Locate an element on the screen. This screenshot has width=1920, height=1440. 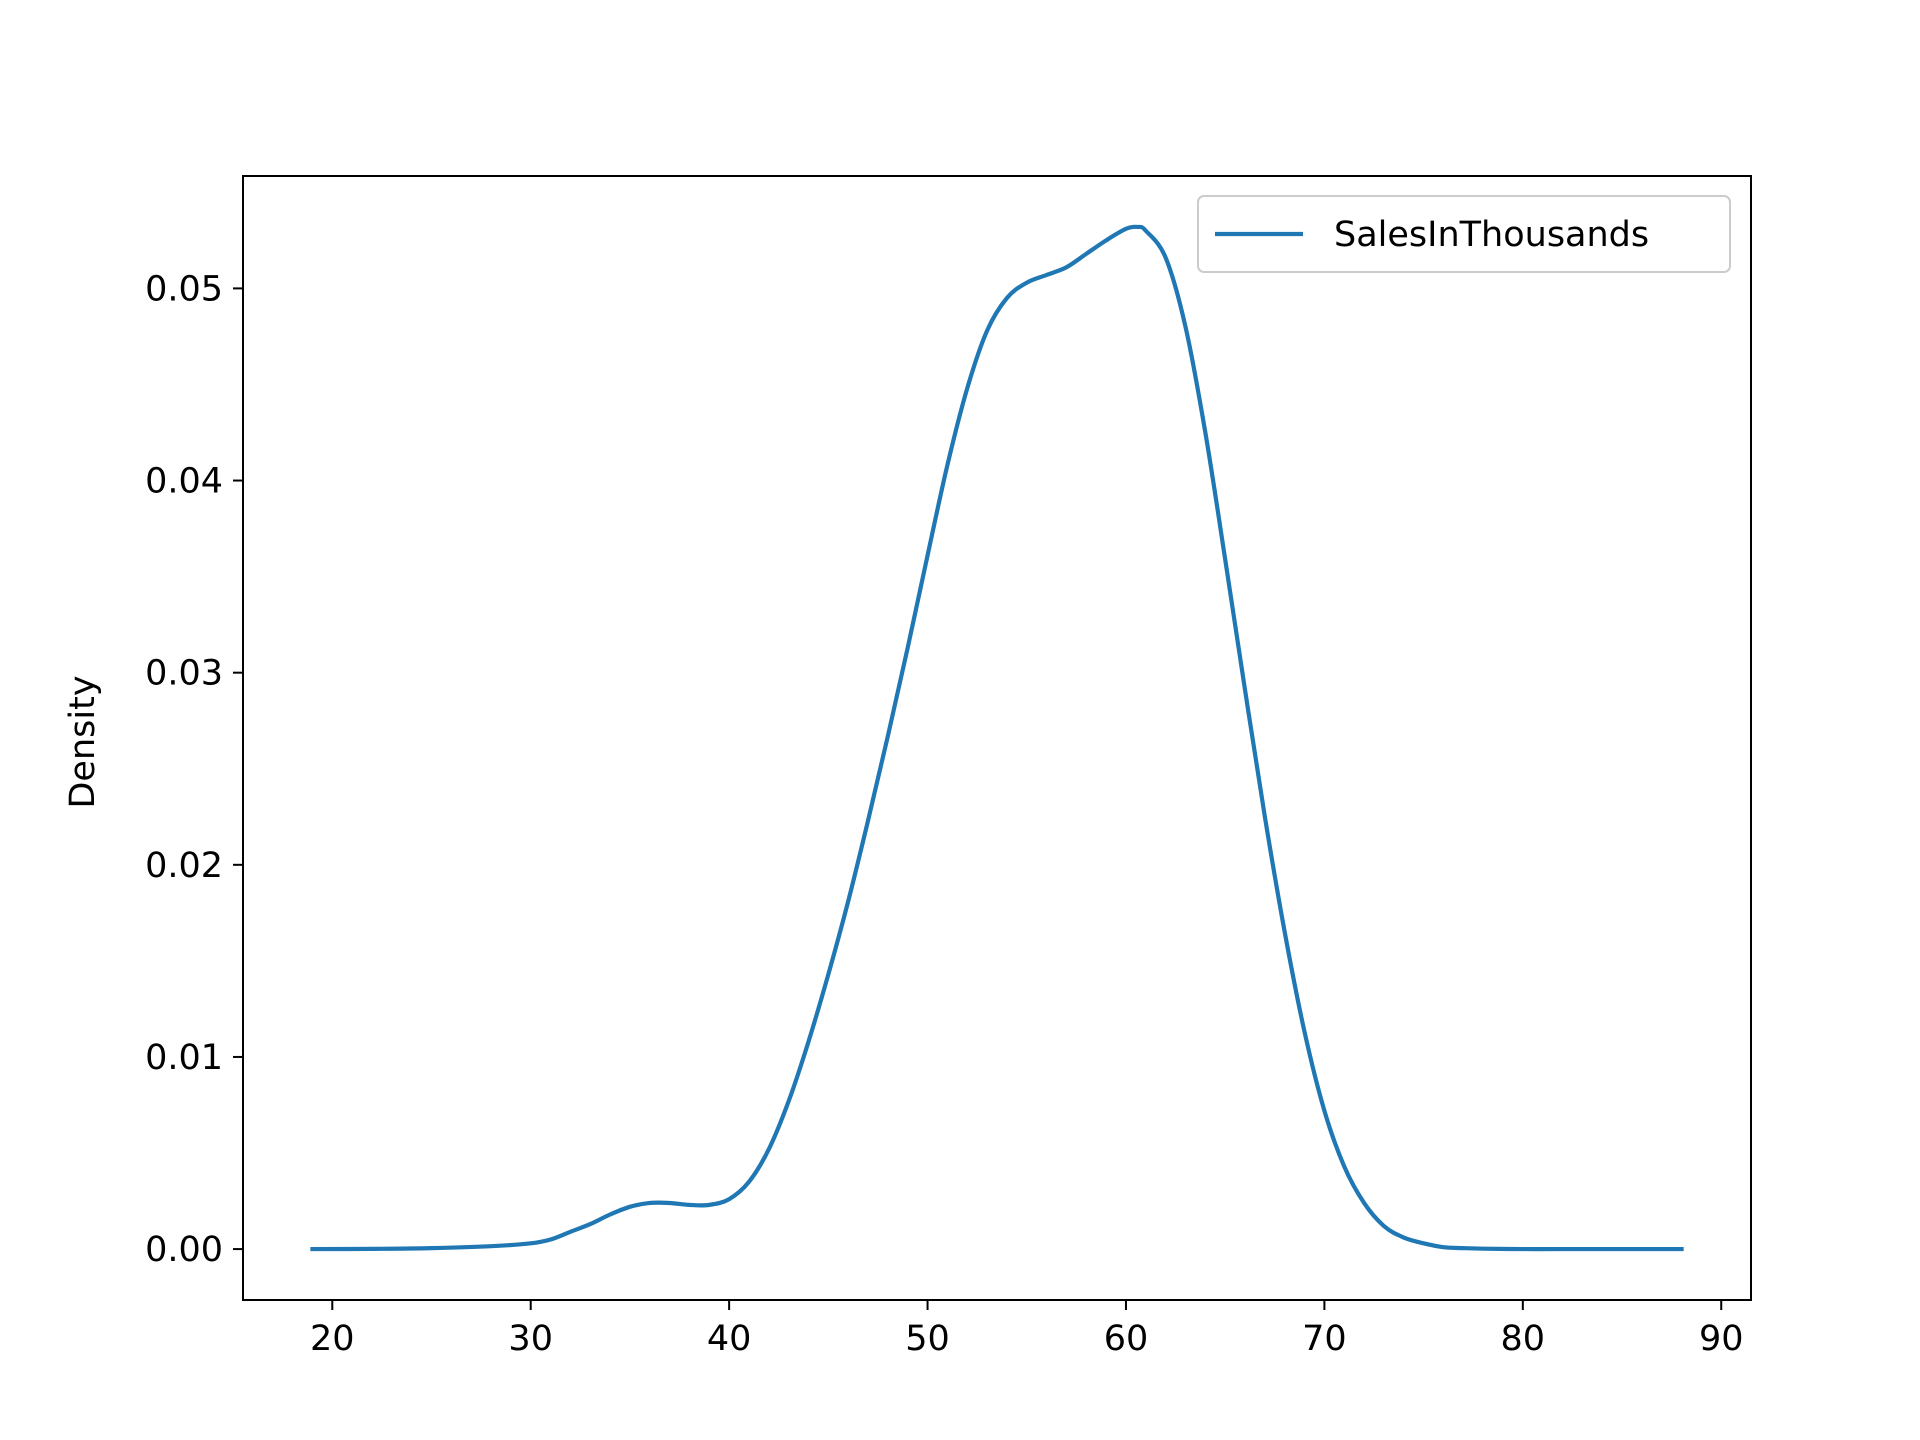
x-tick-label: 70 is located at coordinates (1324, 1339).